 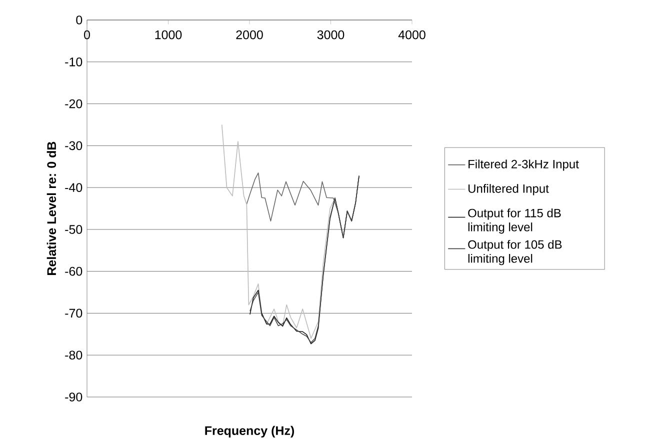 I want to click on x-axis-title: Frequency (Hz), so click(x=249, y=432).